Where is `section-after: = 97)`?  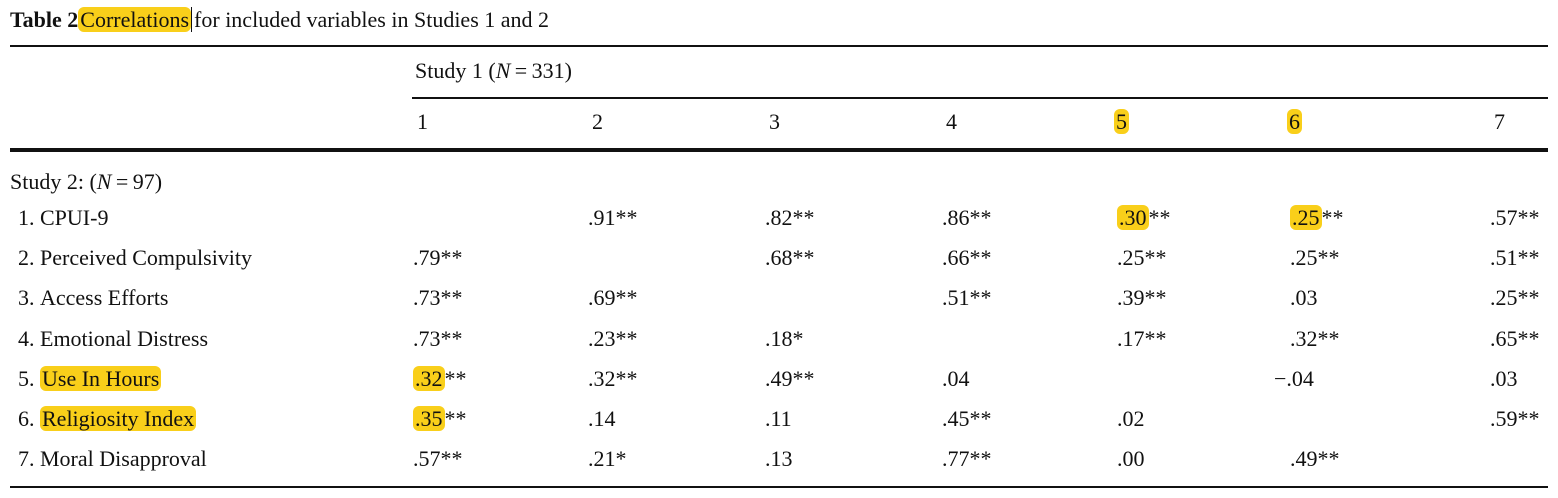
section-after: = 97) is located at coordinates (137, 181).